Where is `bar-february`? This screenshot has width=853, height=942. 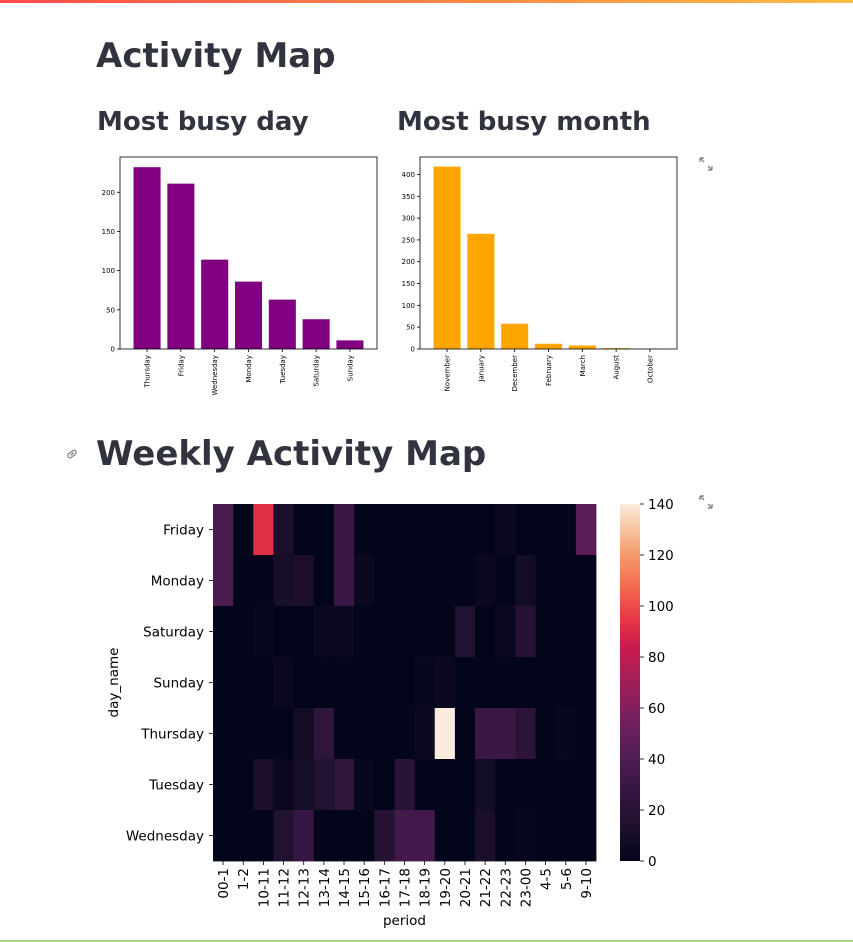 bar-february is located at coordinates (548, 346).